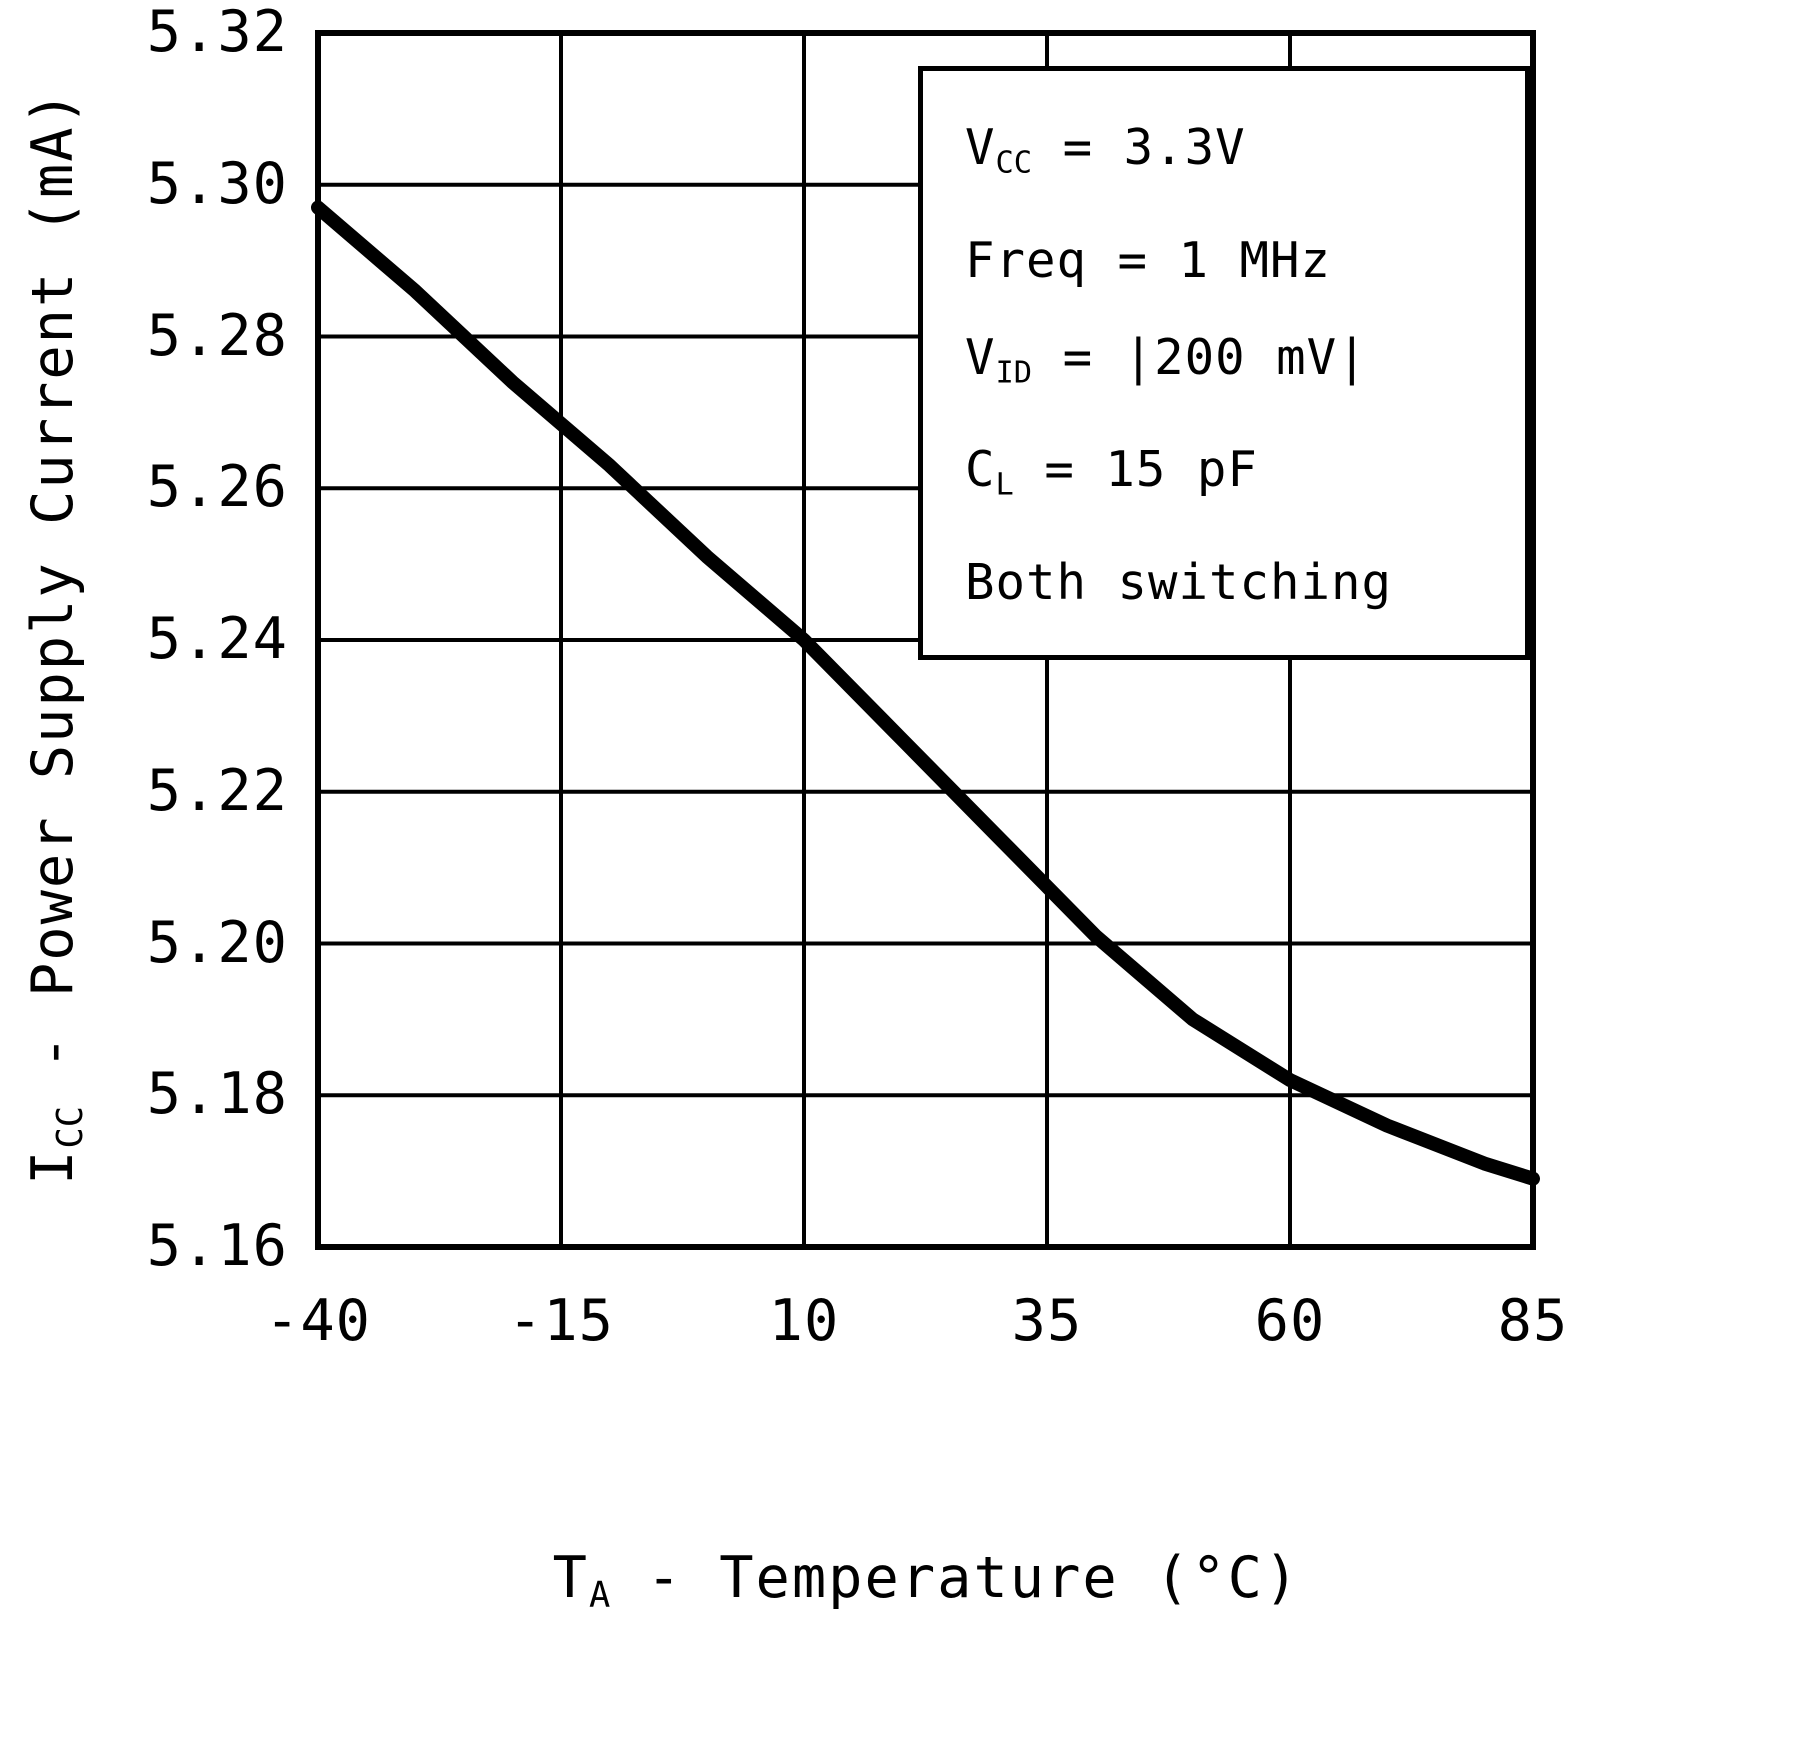 The image size is (1803, 1738). What do you see at coordinates (926, 1580) in the screenshot?
I see `x-axis-title: TA - Temperature (°C)` at bounding box center [926, 1580].